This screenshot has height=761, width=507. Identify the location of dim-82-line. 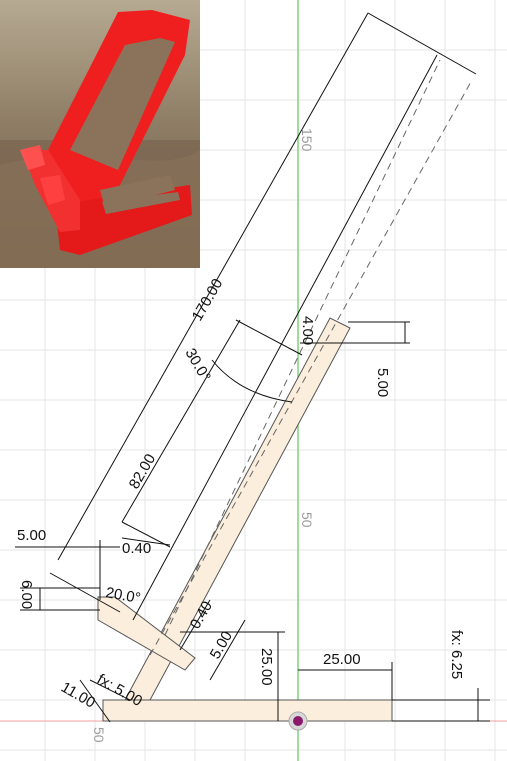
(181, 421).